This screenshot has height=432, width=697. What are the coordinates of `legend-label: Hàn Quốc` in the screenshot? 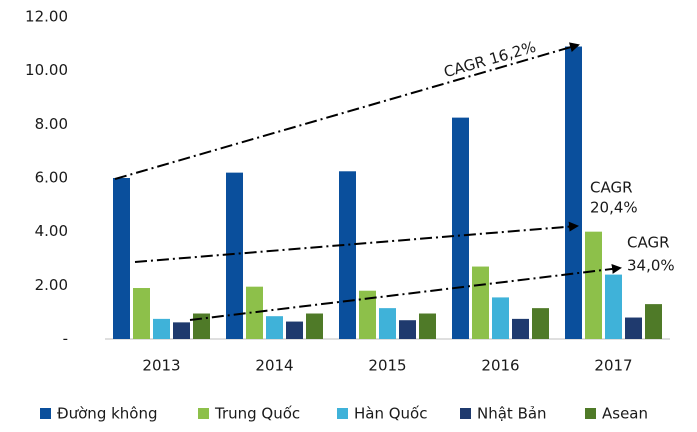 It's located at (390, 414).